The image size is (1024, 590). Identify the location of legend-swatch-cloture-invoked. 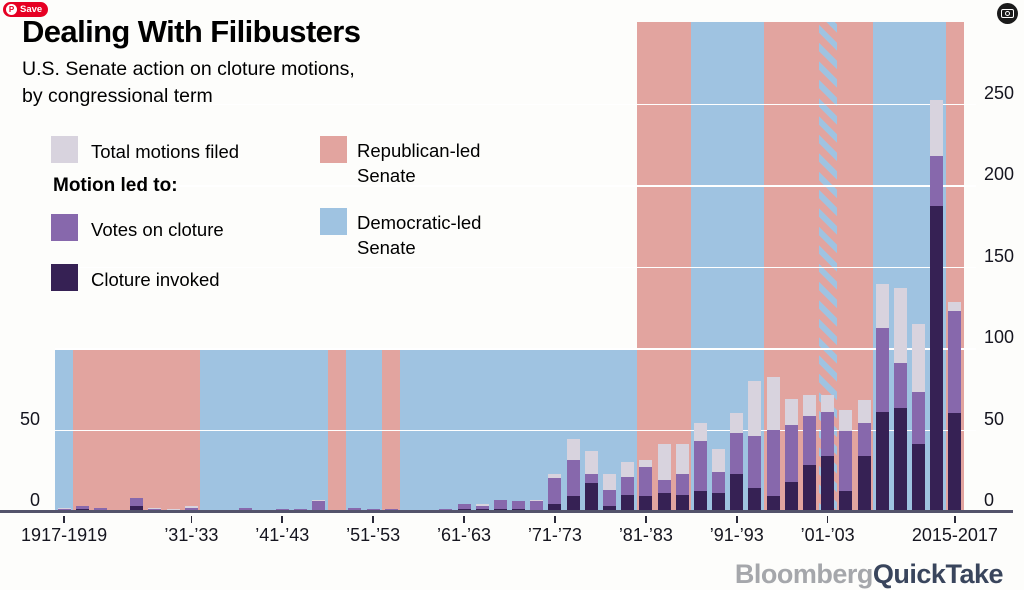
(64, 277).